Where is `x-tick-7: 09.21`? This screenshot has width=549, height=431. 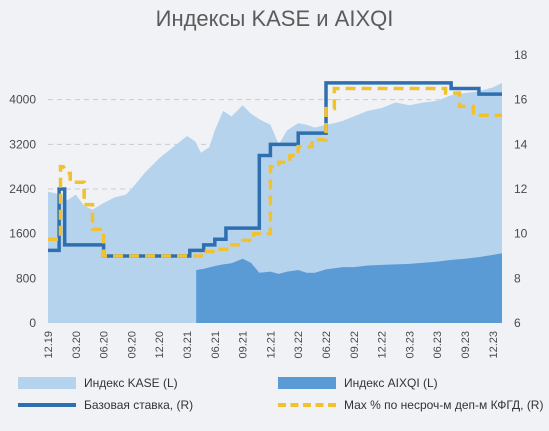
x-tick-7: 09.21 is located at coordinates (244, 345).